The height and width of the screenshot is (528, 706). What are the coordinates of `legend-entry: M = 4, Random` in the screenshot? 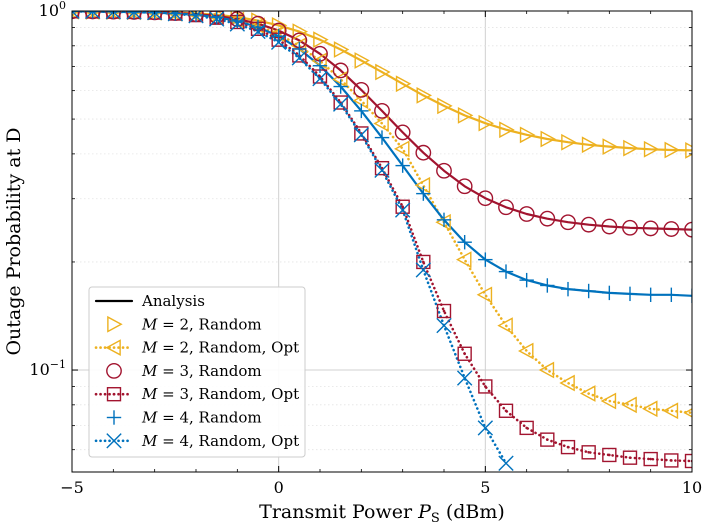 It's located at (184, 418).